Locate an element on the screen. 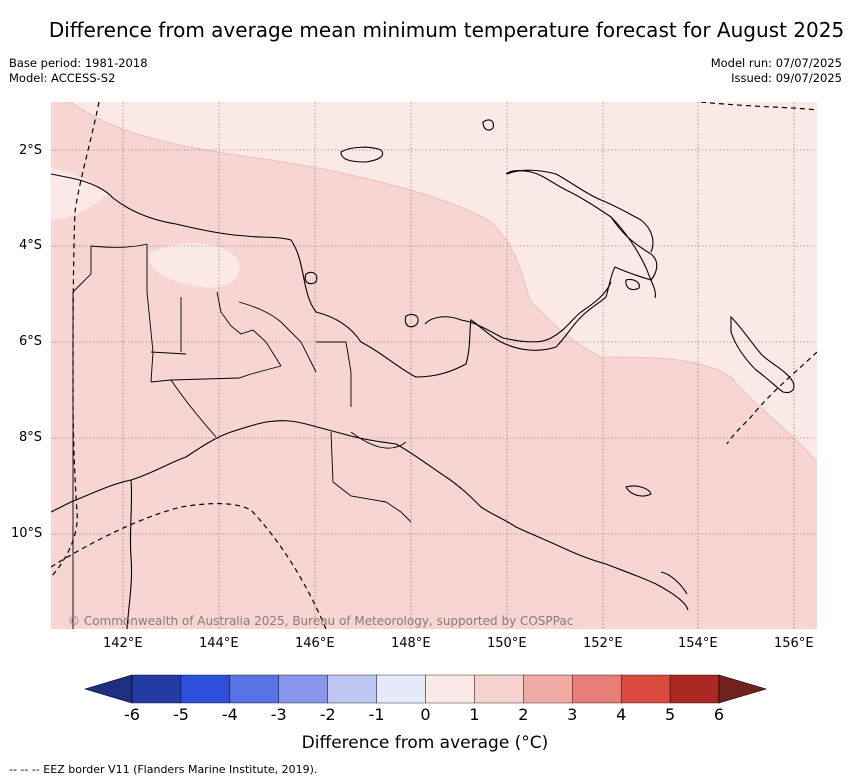  colorbar-high-extend is located at coordinates (743, 689).